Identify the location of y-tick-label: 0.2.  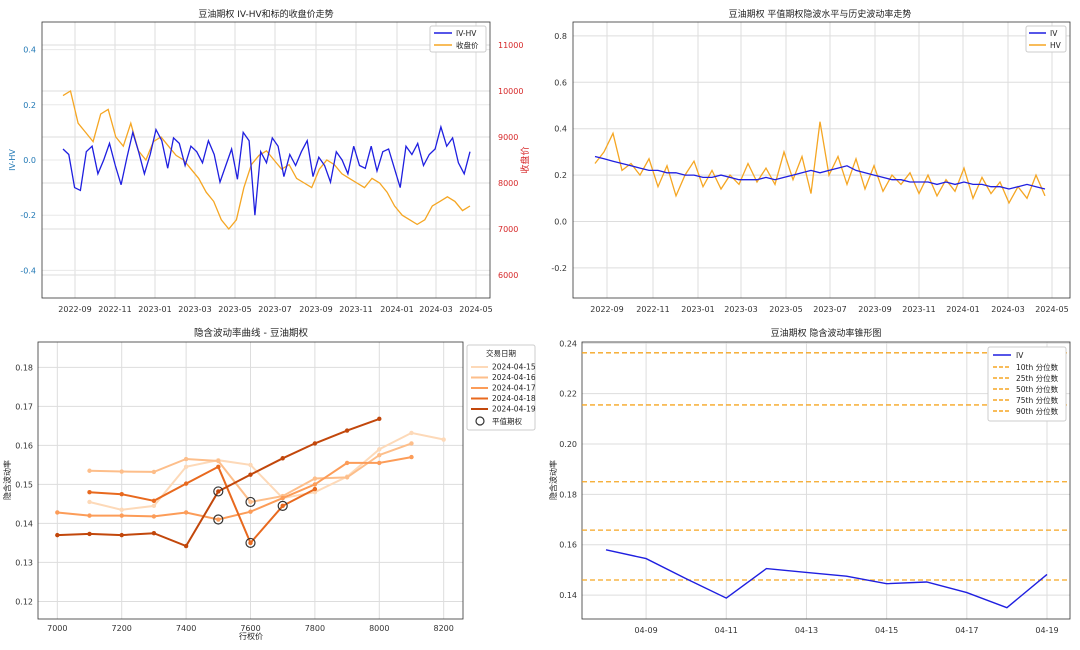
(29, 105).